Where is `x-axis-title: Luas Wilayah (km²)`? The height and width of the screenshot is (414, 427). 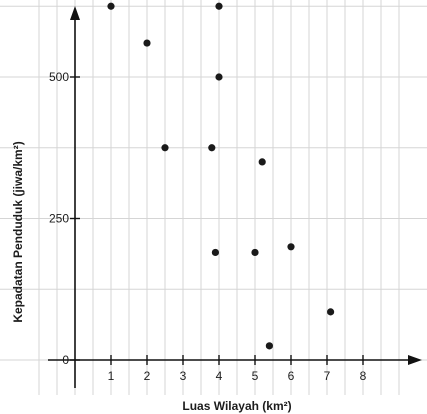 x-axis-title: Luas Wilayah (km²) is located at coordinates (236, 406).